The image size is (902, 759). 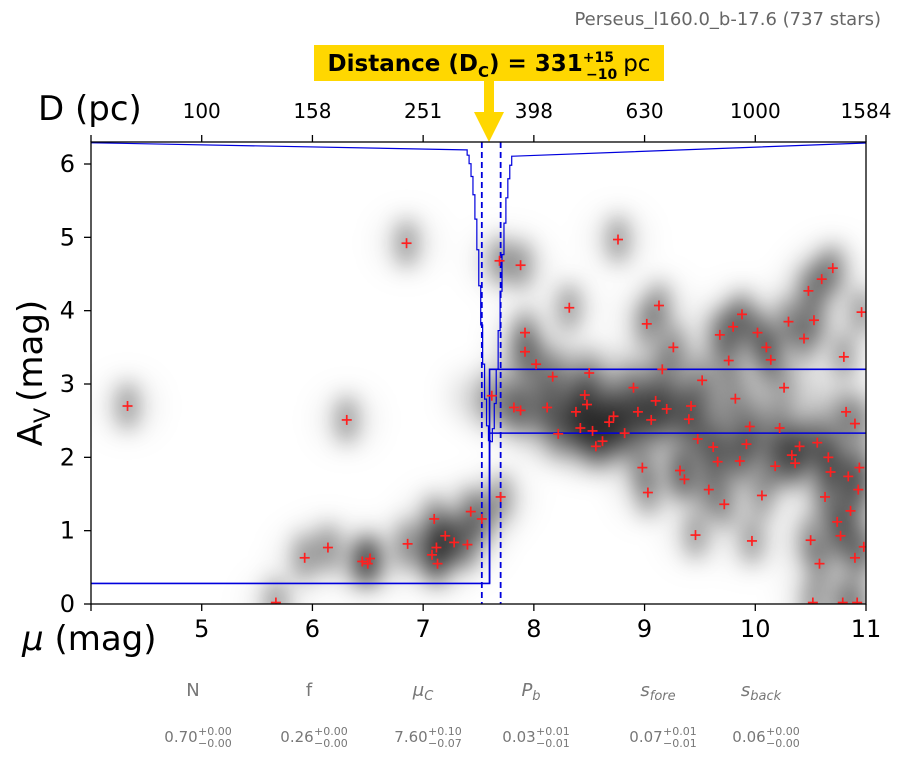 I want to click on top-axis-label: D (pc), so click(x=90, y=109).